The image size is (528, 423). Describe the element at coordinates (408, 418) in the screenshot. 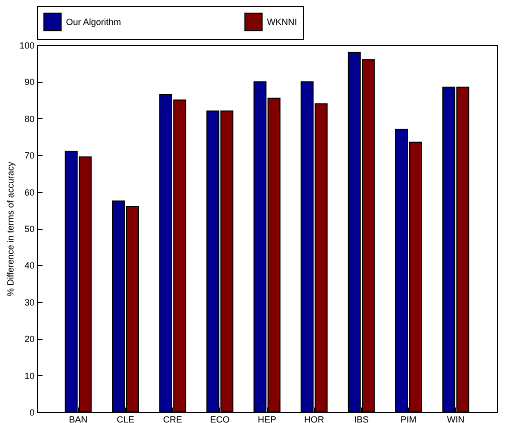

I see `x-tick-label: PIM` at that location.